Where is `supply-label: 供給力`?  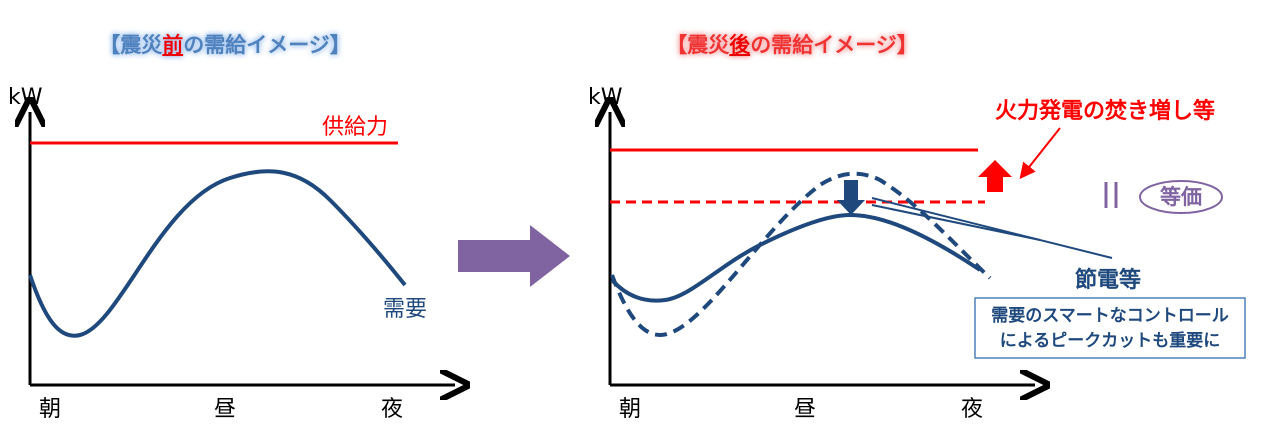 supply-label: 供給力 is located at coordinates (355, 127).